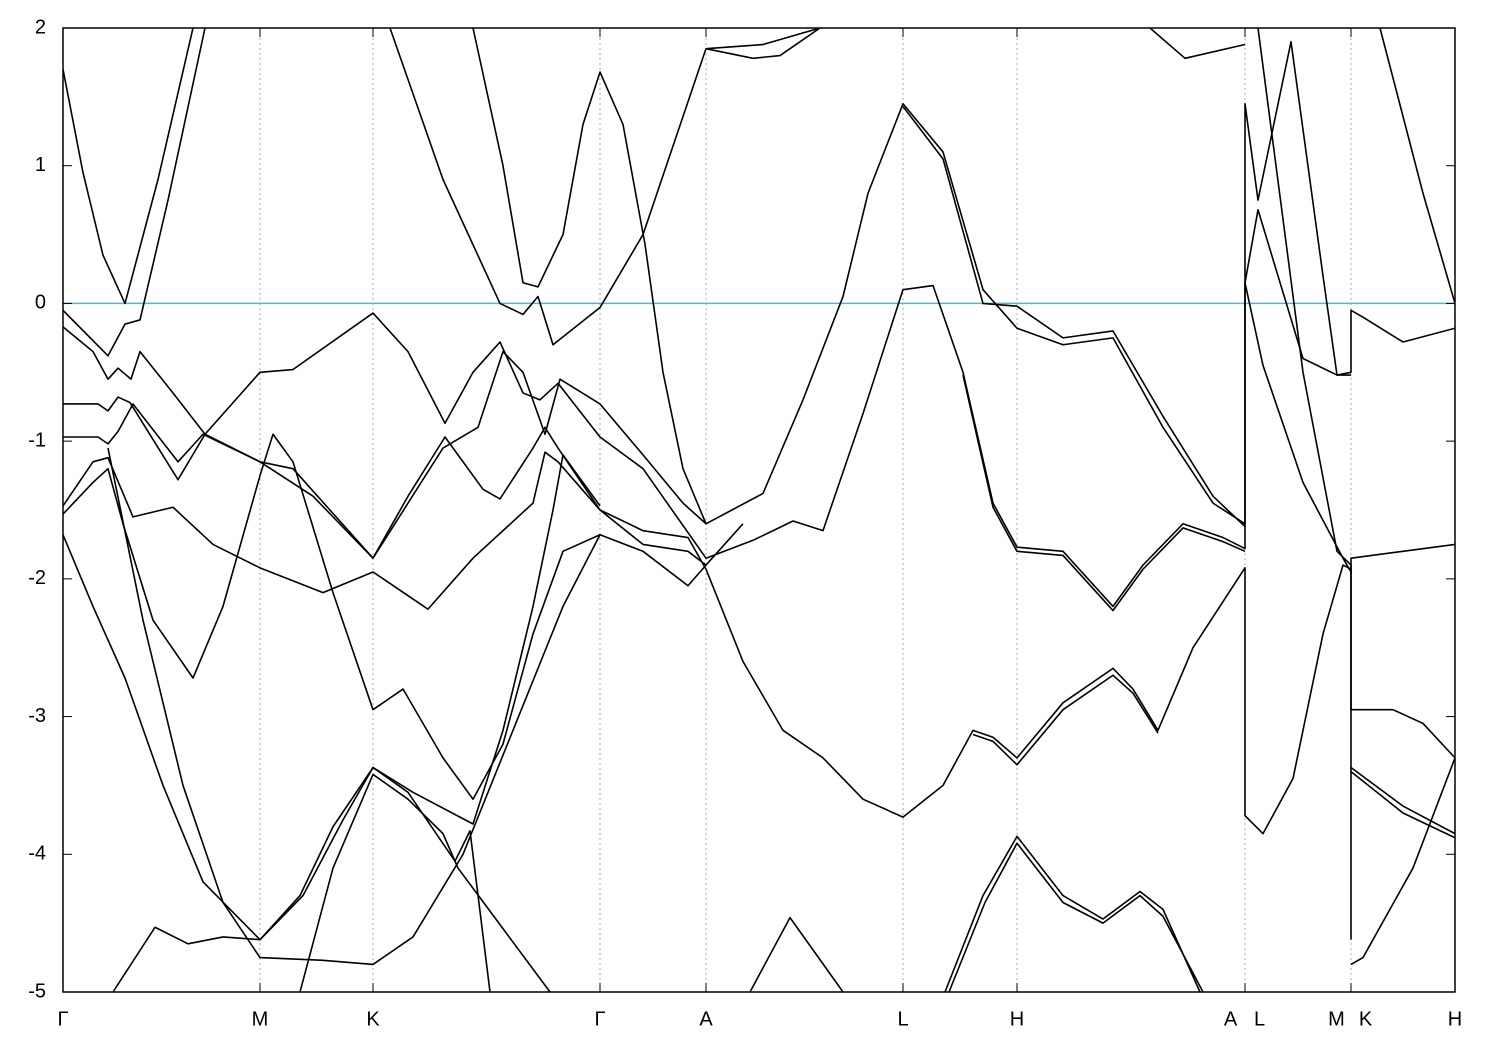 The height and width of the screenshot is (1050, 1500). Describe the element at coordinates (40, 27) in the screenshot. I see `y-tick-label: 2` at that location.